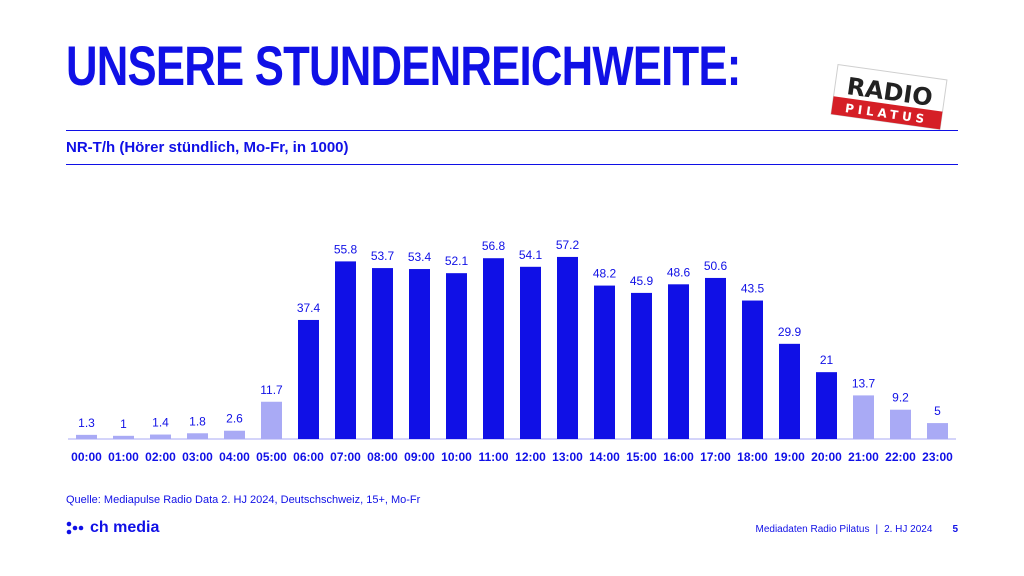 This screenshot has height=576, width=1024. What do you see at coordinates (679, 272) in the screenshot?
I see `data-label: 48.6` at bounding box center [679, 272].